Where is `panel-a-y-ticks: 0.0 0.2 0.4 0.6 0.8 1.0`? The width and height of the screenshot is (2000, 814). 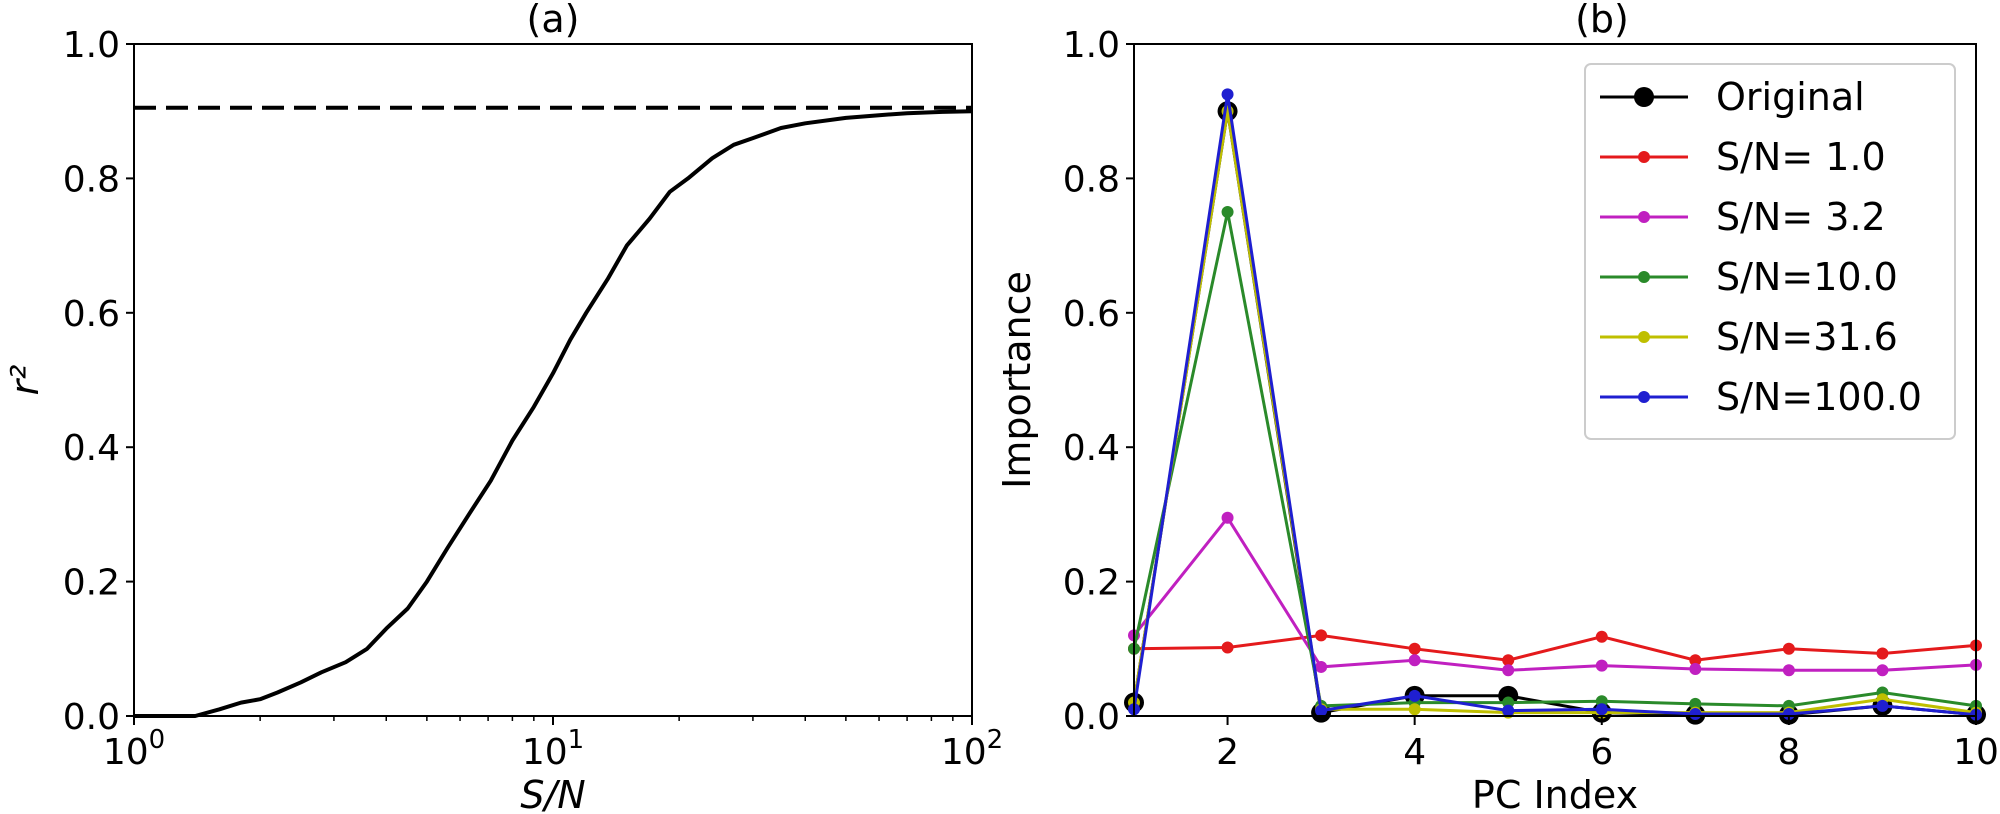
panel-a-y-ticks: 0.0 0.2 0.4 0.6 0.8 1.0 is located at coordinates (98, 381).